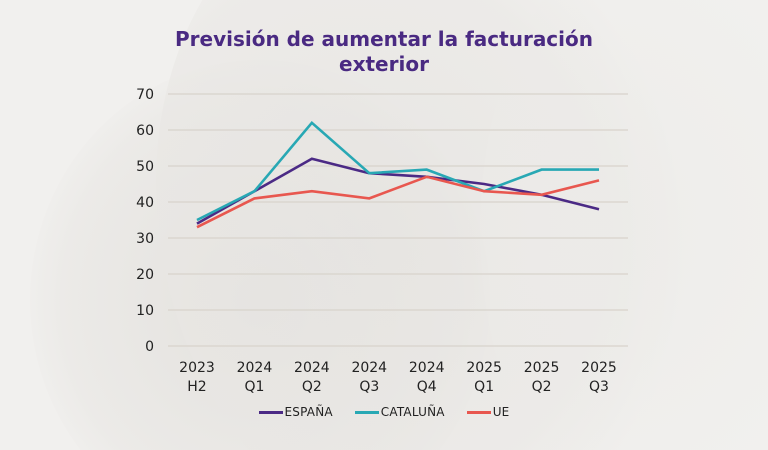 The width and height of the screenshot is (768, 450). What do you see at coordinates (145, 311) in the screenshot?
I see `y-tick-label: 10` at bounding box center [145, 311].